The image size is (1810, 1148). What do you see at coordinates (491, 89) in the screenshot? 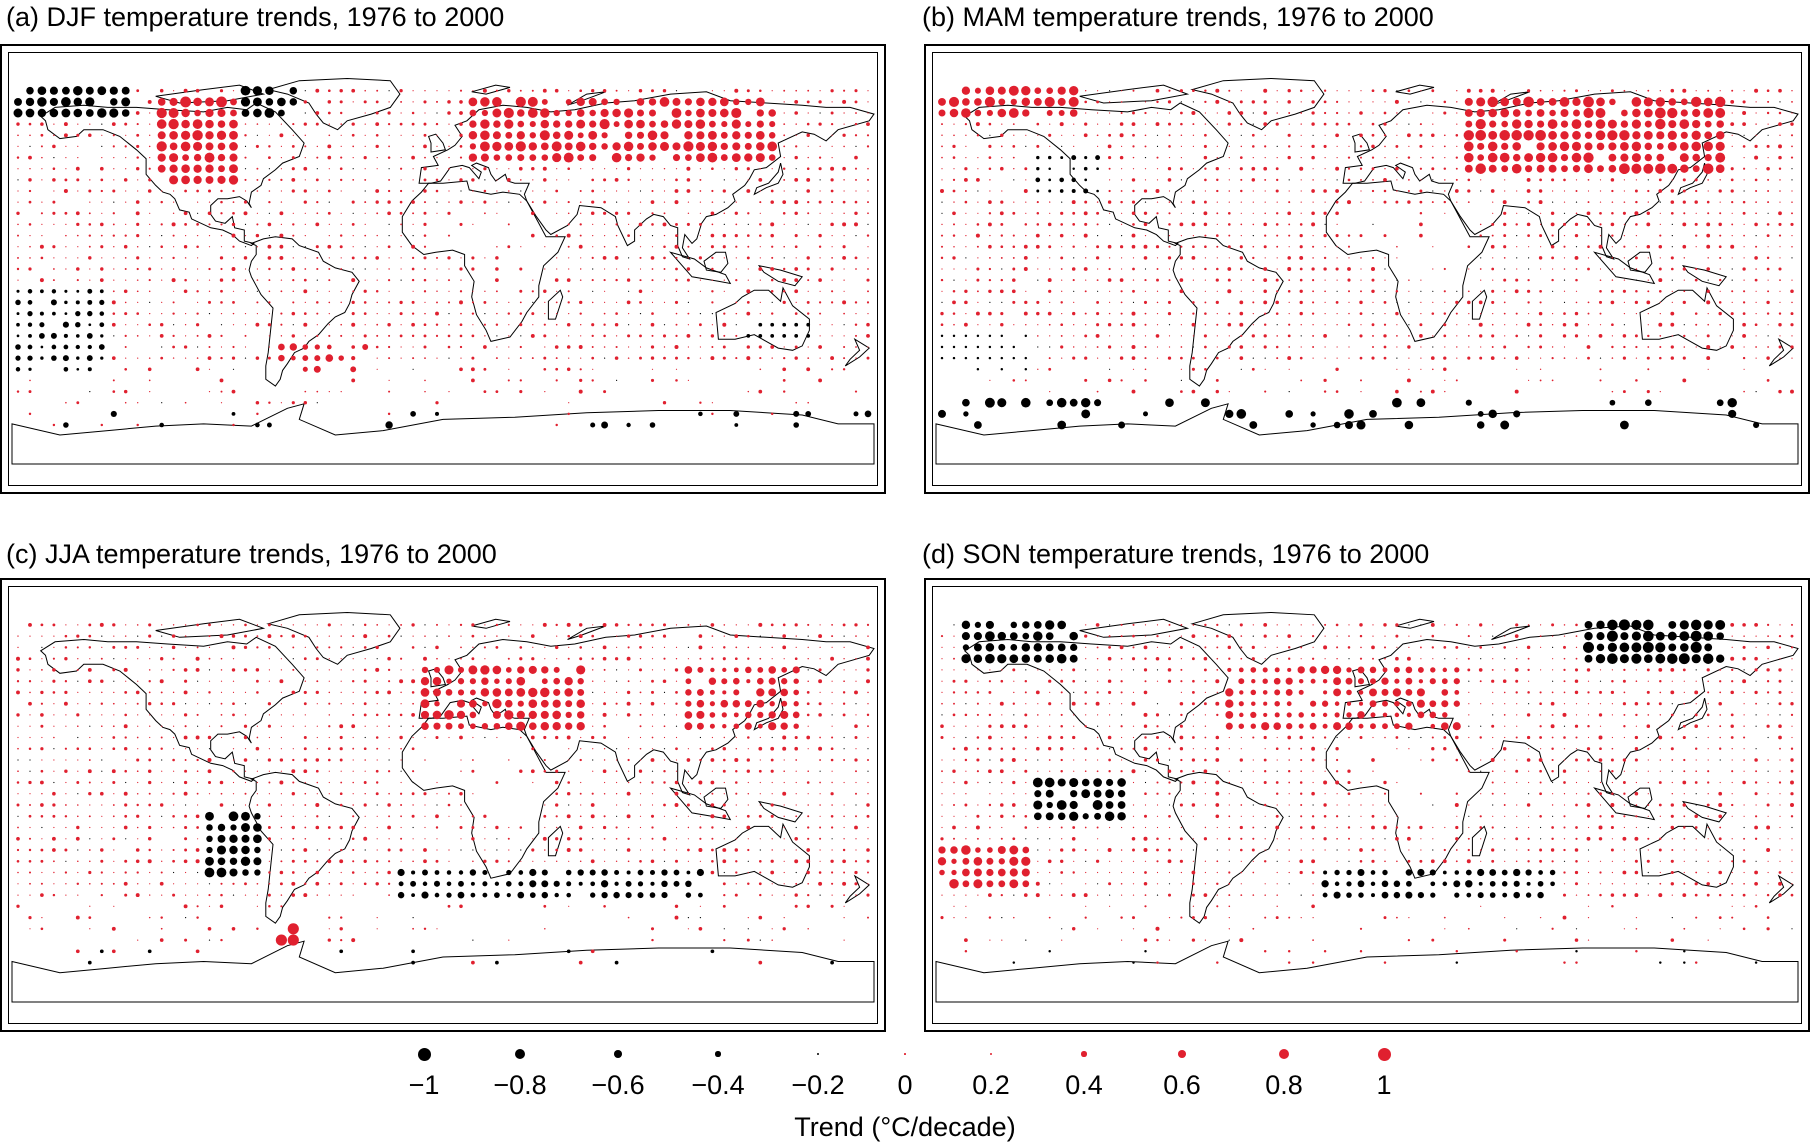
I see `coastline-svalbard` at bounding box center [491, 89].